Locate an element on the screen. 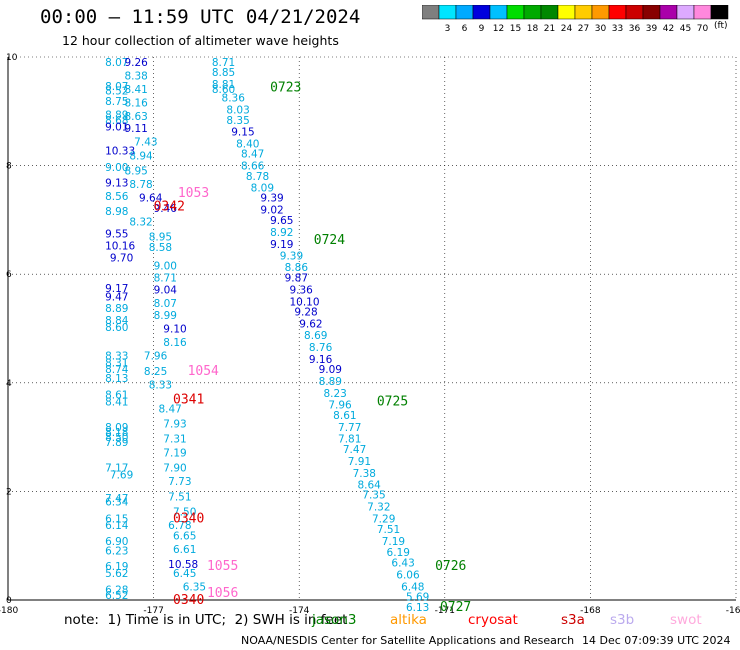 This screenshot has width=740, height=650. wave-height-value: 8.31 is located at coordinates (116, 364).